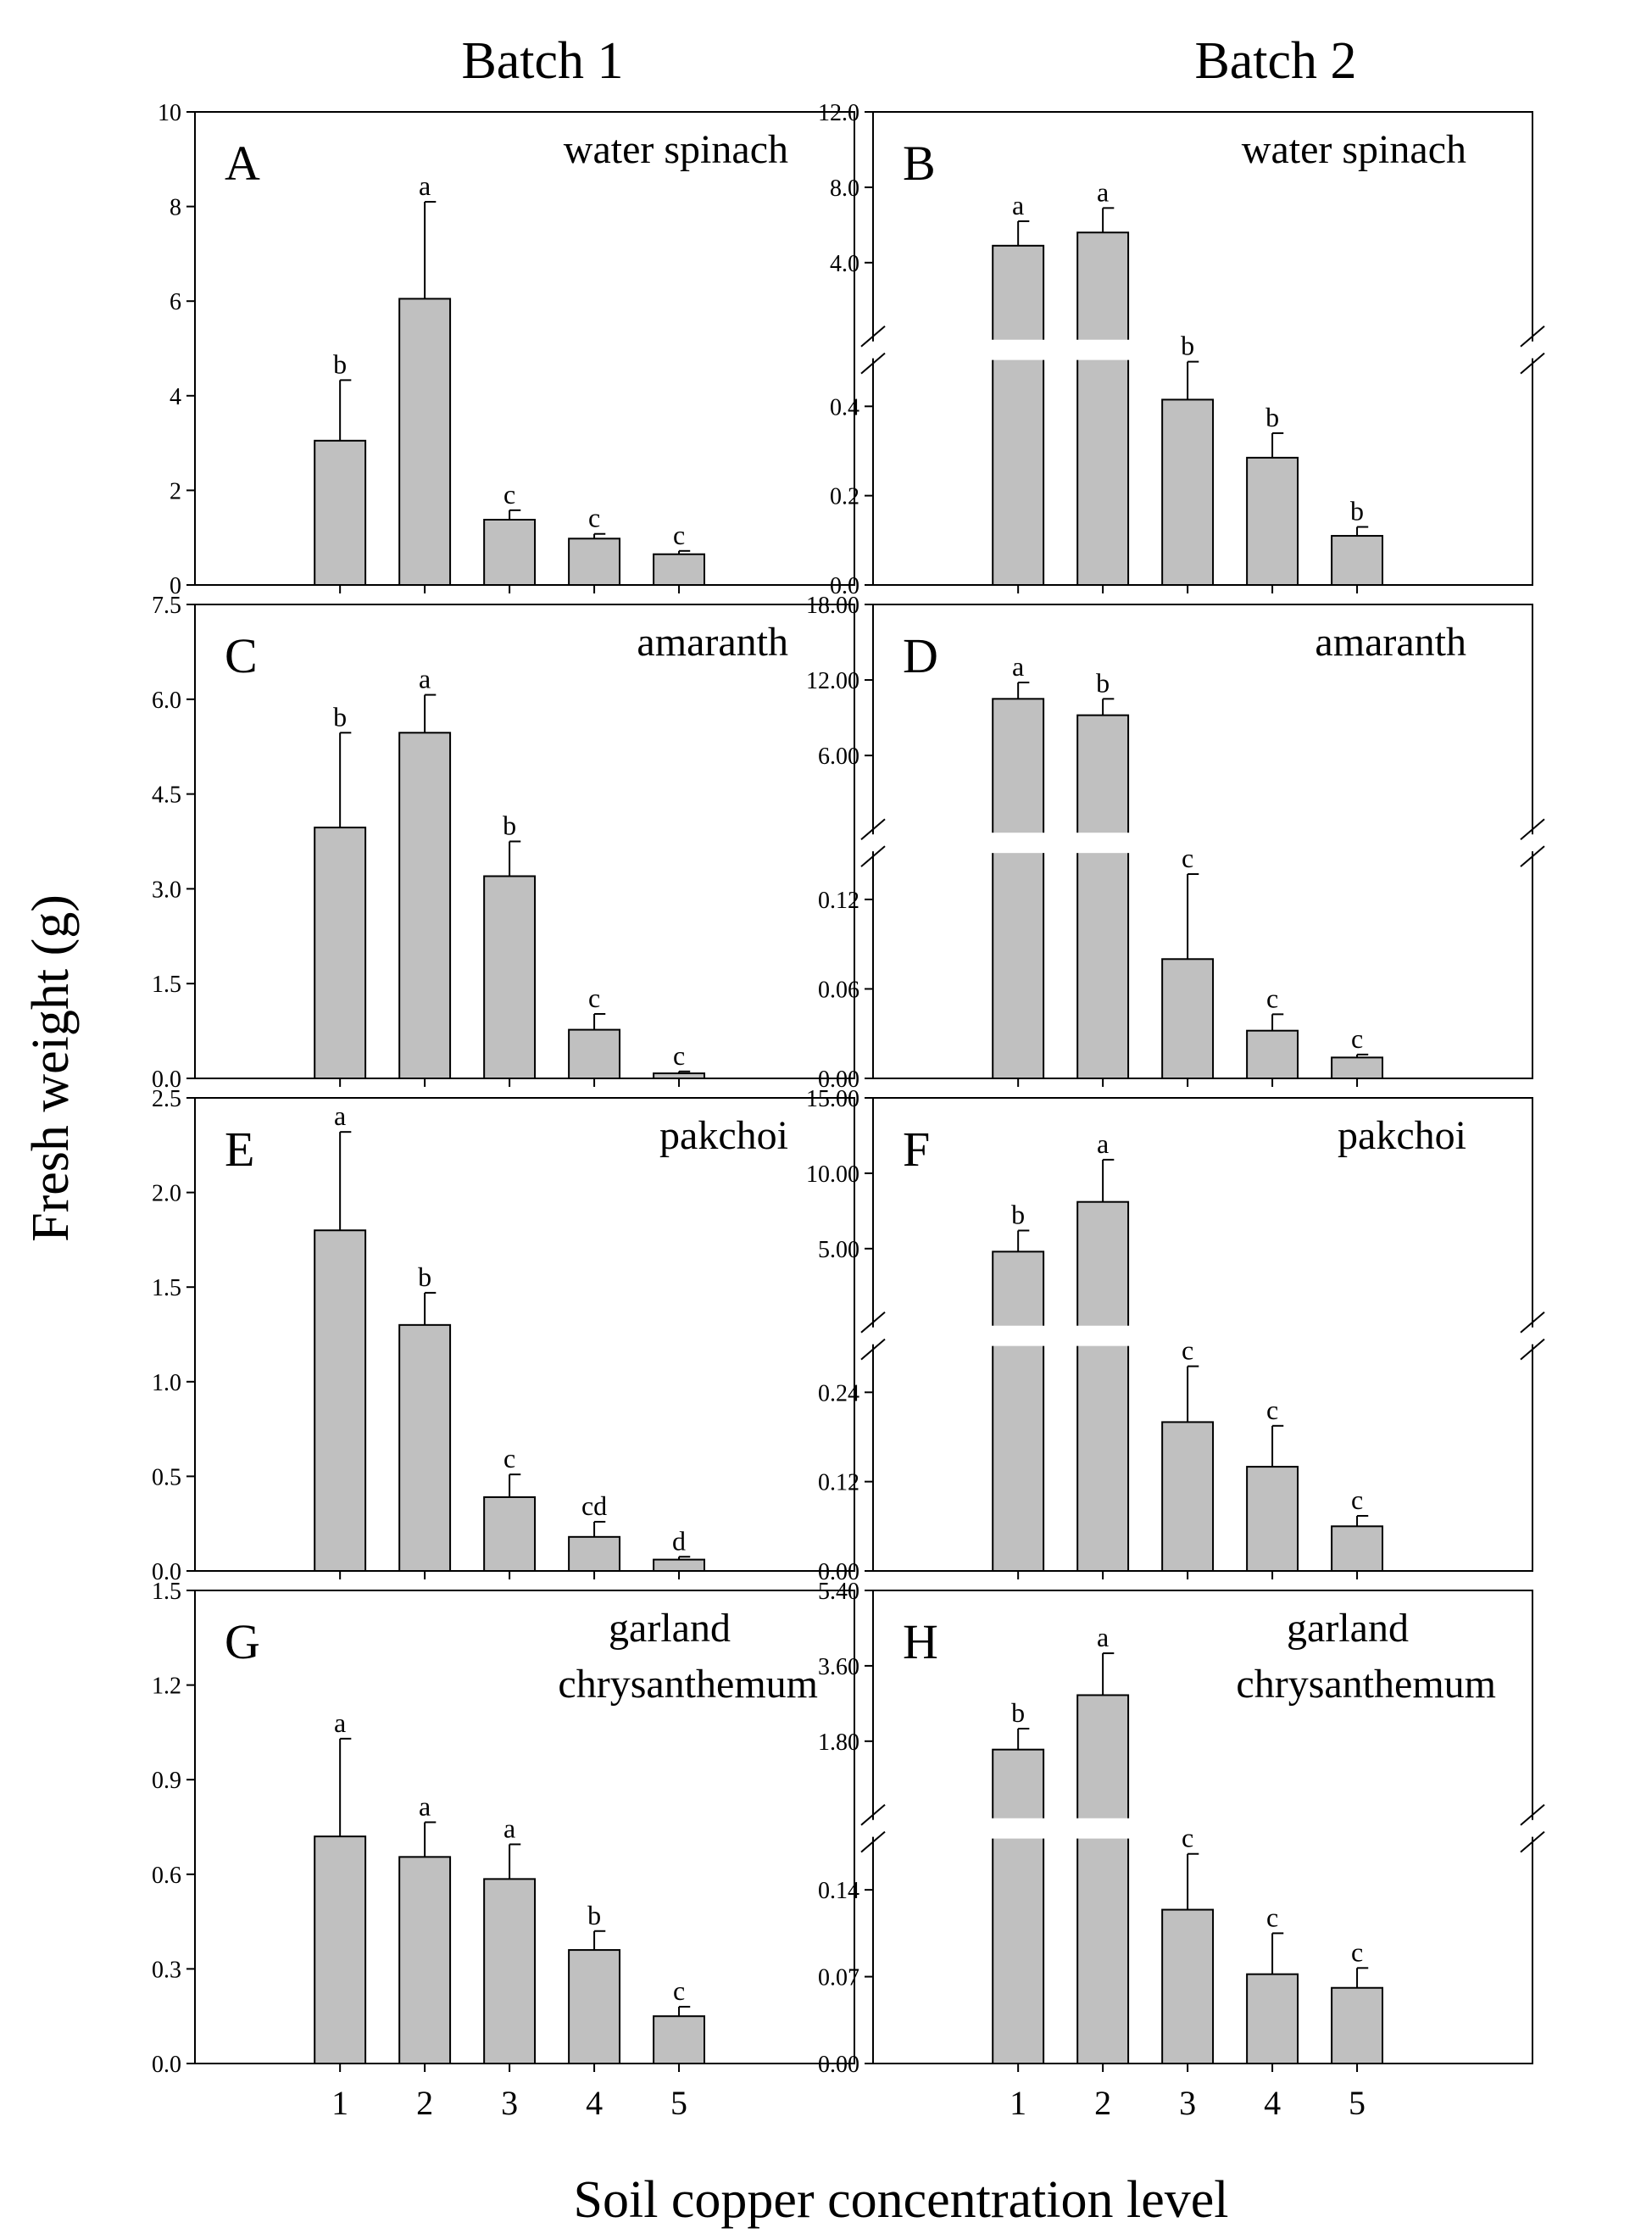 This screenshot has width=1652, height=2239. I want to click on panel-d-break-mark-0-b, so click(873, 856).